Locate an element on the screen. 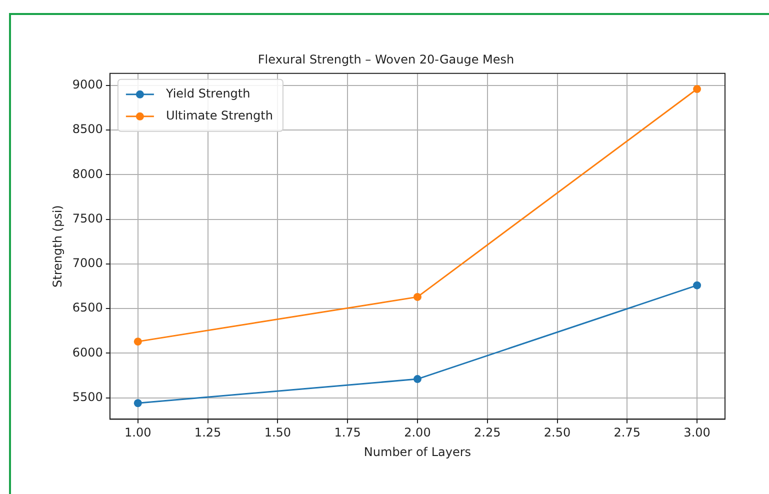 The height and width of the screenshot is (494, 769). y-tick-label: 8500 is located at coordinates (87, 129).